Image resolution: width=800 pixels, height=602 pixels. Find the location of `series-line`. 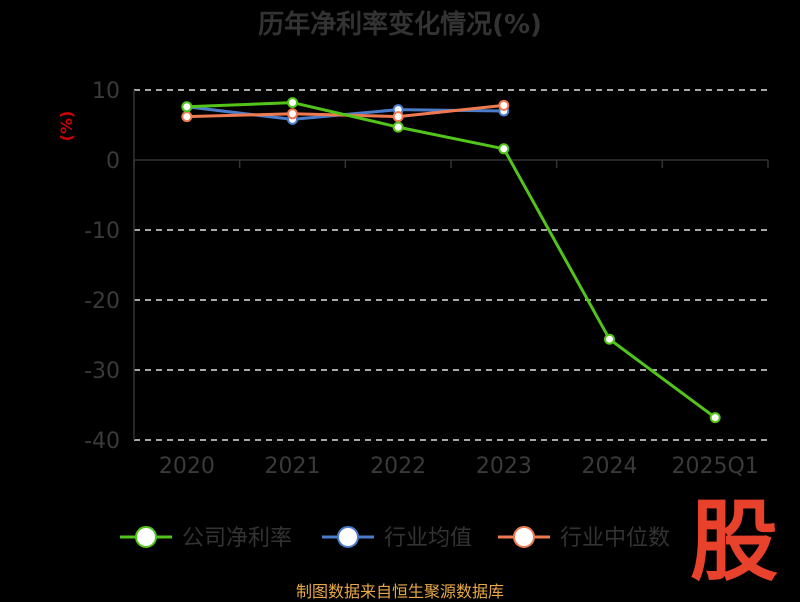

series-line is located at coordinates (345, 113).